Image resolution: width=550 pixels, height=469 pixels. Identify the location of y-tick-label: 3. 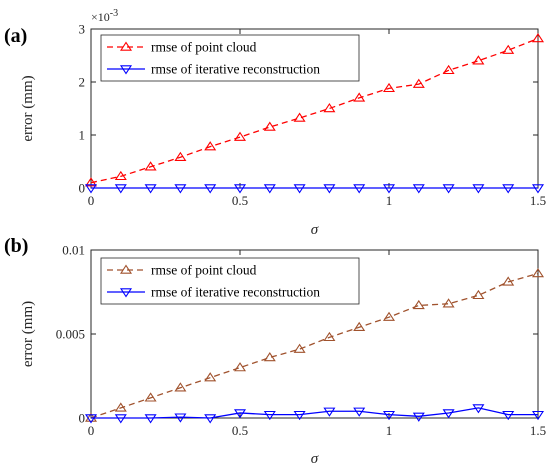
(82, 29).